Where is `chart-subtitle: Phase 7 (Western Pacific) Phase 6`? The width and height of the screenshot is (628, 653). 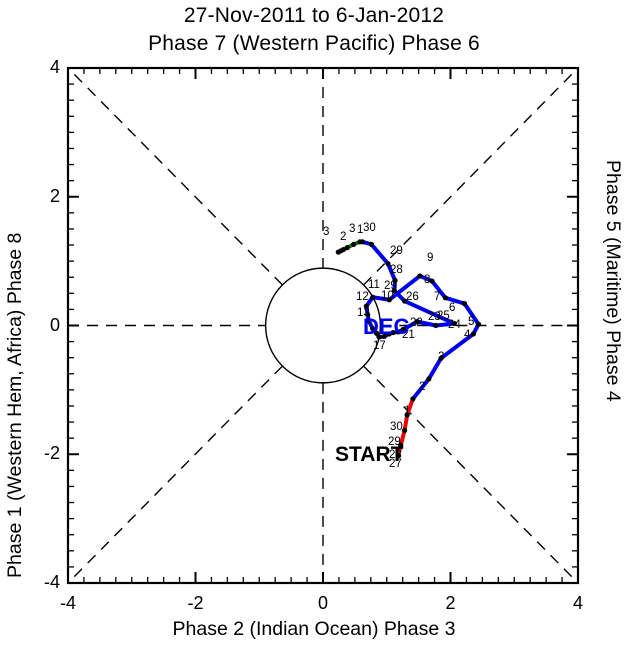 chart-subtitle: Phase 7 (Western Pacific) Phase 6 is located at coordinates (314, 43).